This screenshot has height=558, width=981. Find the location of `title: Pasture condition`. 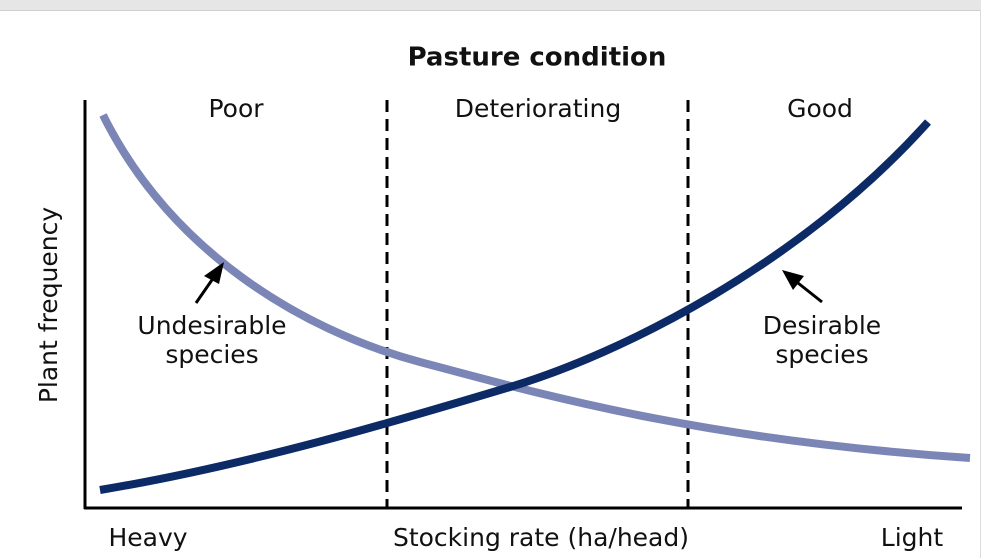

title: Pasture condition is located at coordinates (537, 58).